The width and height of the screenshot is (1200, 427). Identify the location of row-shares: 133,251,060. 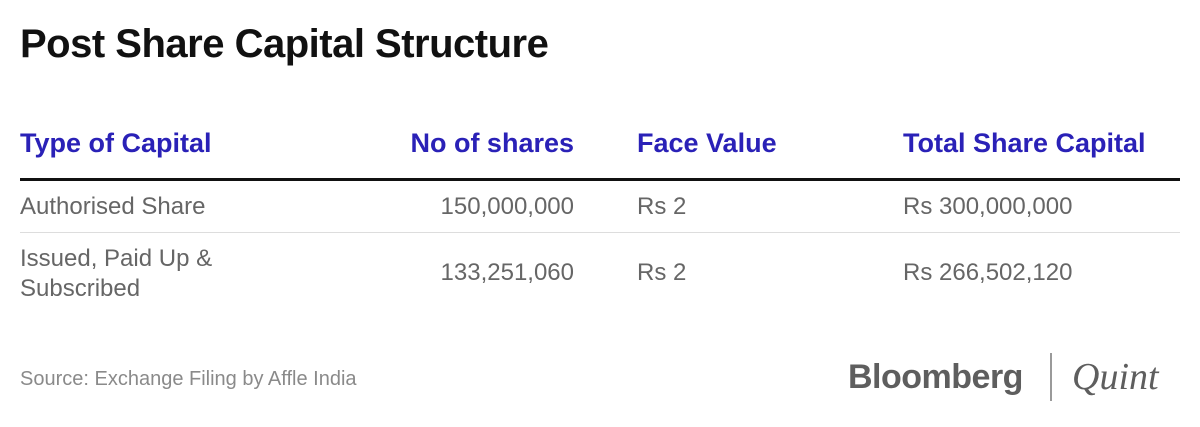
(507, 273).